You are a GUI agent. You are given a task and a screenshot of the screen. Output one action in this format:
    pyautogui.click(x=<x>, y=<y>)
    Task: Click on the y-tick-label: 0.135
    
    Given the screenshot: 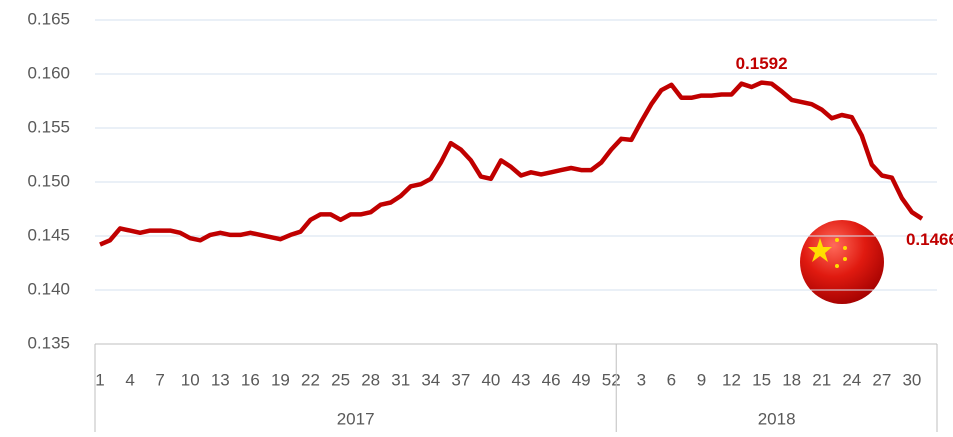 What is the action you would take?
    pyautogui.click(x=48, y=342)
    